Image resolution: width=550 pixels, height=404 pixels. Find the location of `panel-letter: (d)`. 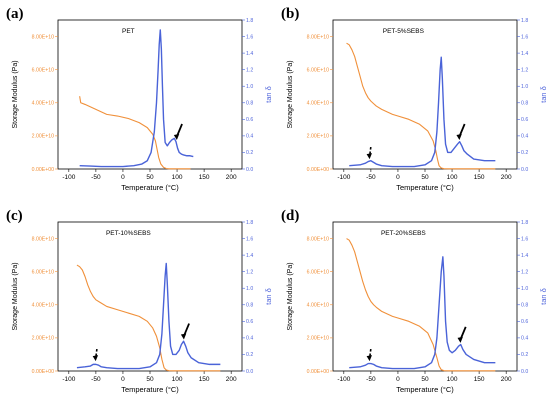

panel-letter: (d) is located at coordinates (290, 216).